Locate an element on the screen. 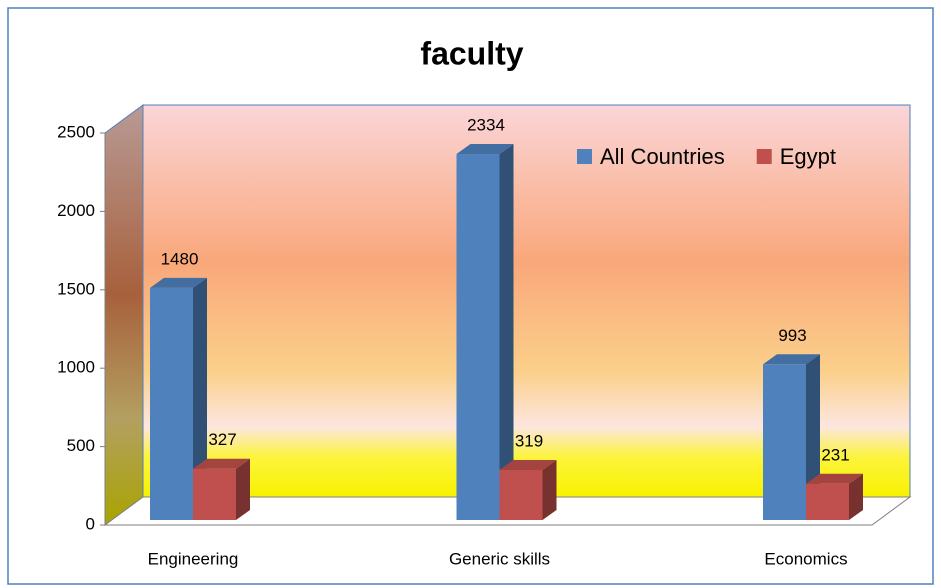  x-tick-label: Generic skills is located at coordinates (499, 558).